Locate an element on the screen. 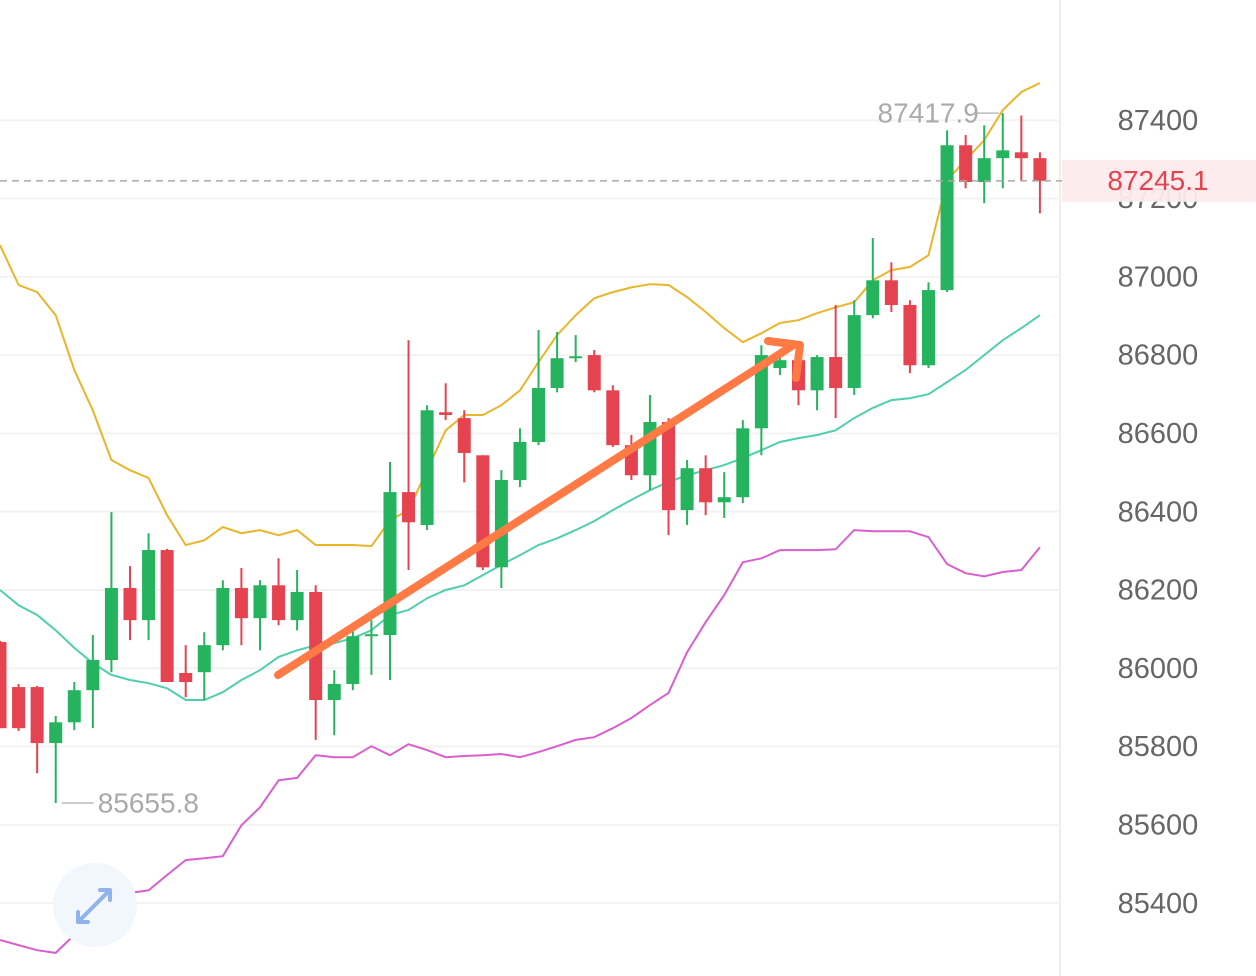  y-tick-label: 87000 is located at coordinates (1158, 277).